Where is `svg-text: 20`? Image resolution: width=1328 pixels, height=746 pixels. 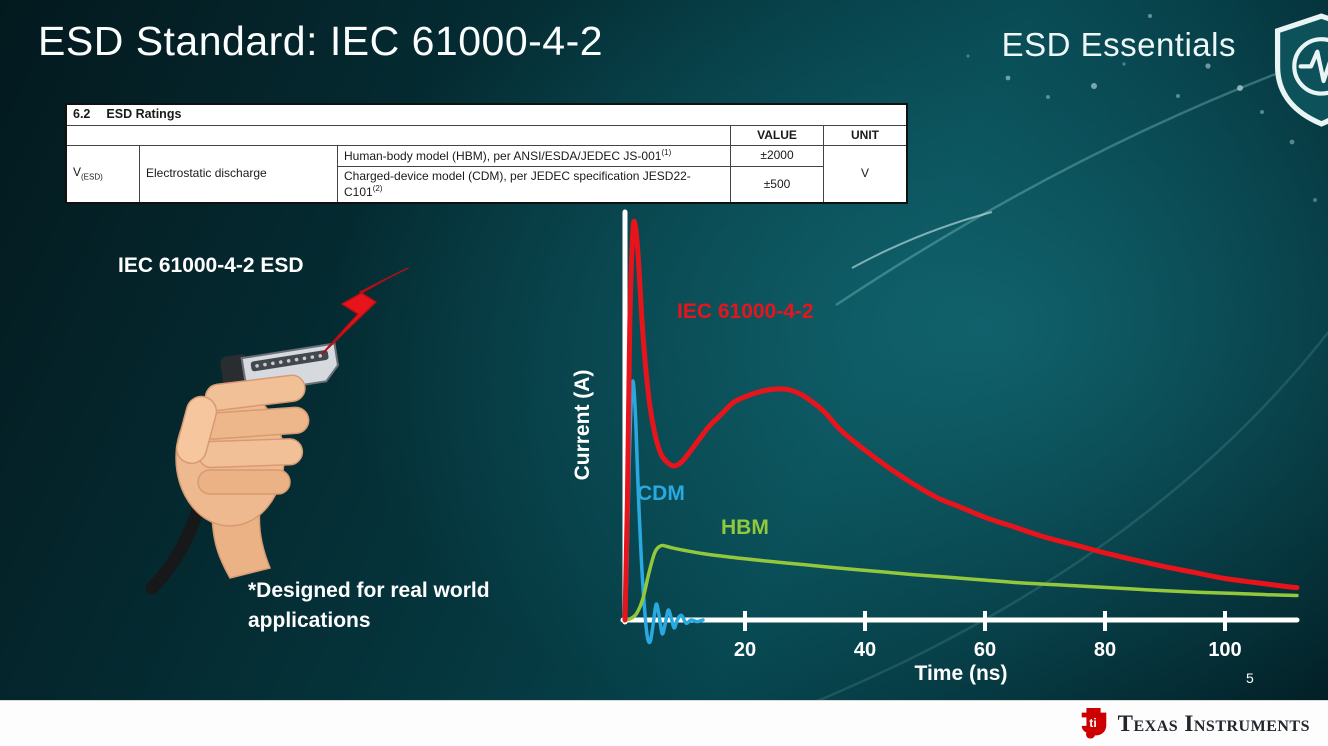 svg-text: 20 is located at coordinates (745, 650).